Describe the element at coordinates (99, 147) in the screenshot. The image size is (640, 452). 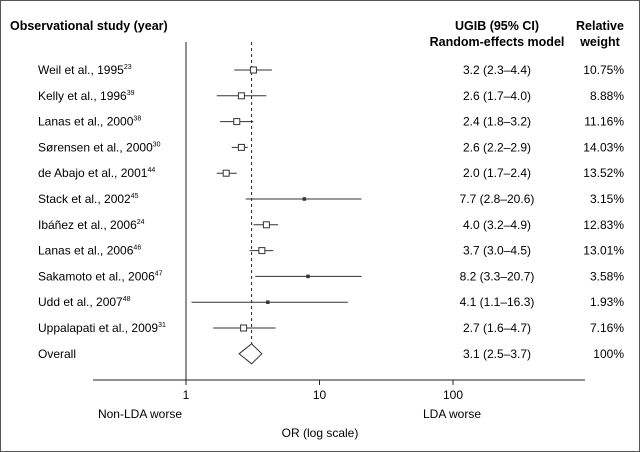
I see `study-label: Sørensen et al., 200030` at that location.